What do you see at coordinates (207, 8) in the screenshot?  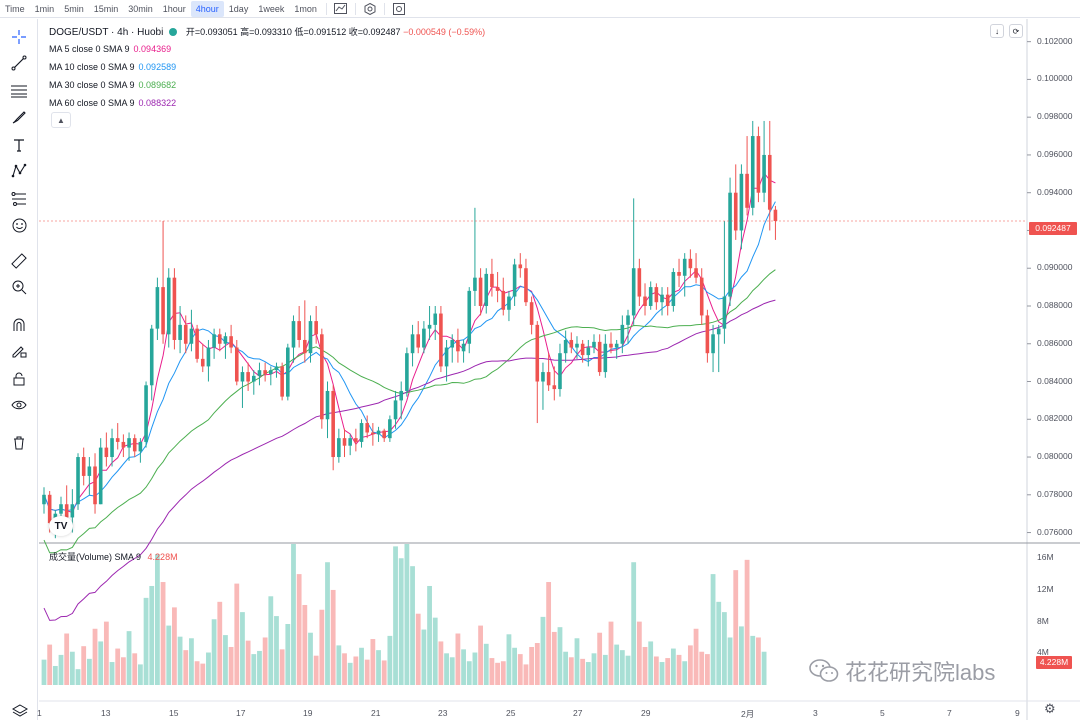 I see `timeframe-4hour: 4hour` at bounding box center [207, 8].